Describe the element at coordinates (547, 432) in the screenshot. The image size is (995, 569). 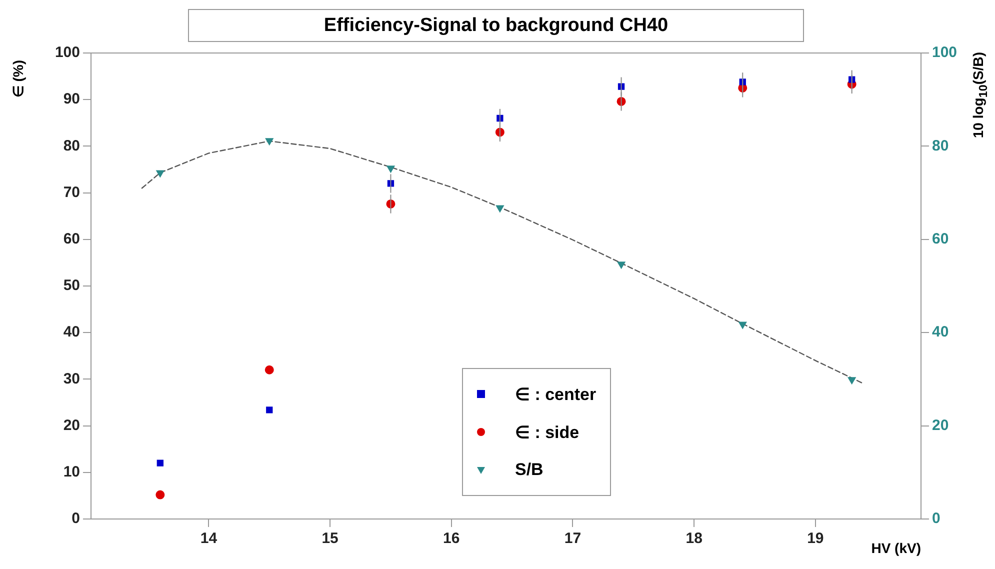
I see `legend-label: ∈ : side` at that location.